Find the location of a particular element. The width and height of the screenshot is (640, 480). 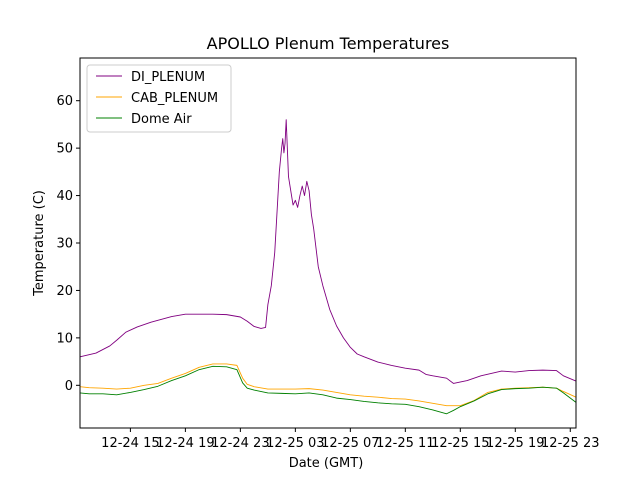

legend-entry: DI_PLENUM is located at coordinates (168, 77).